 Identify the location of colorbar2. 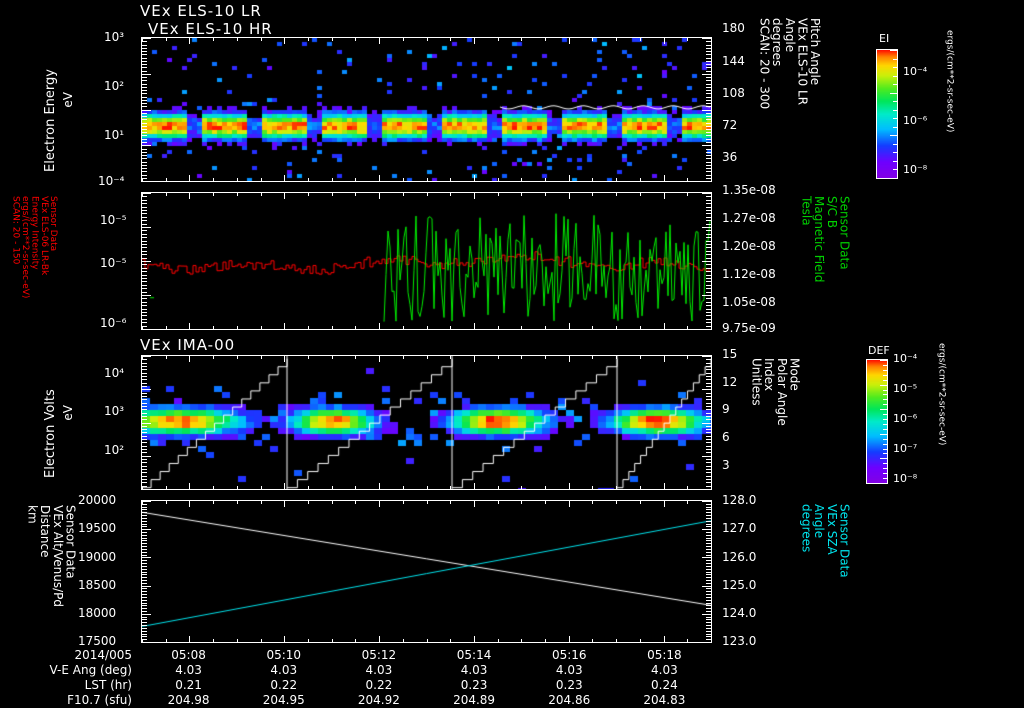
(877, 421).